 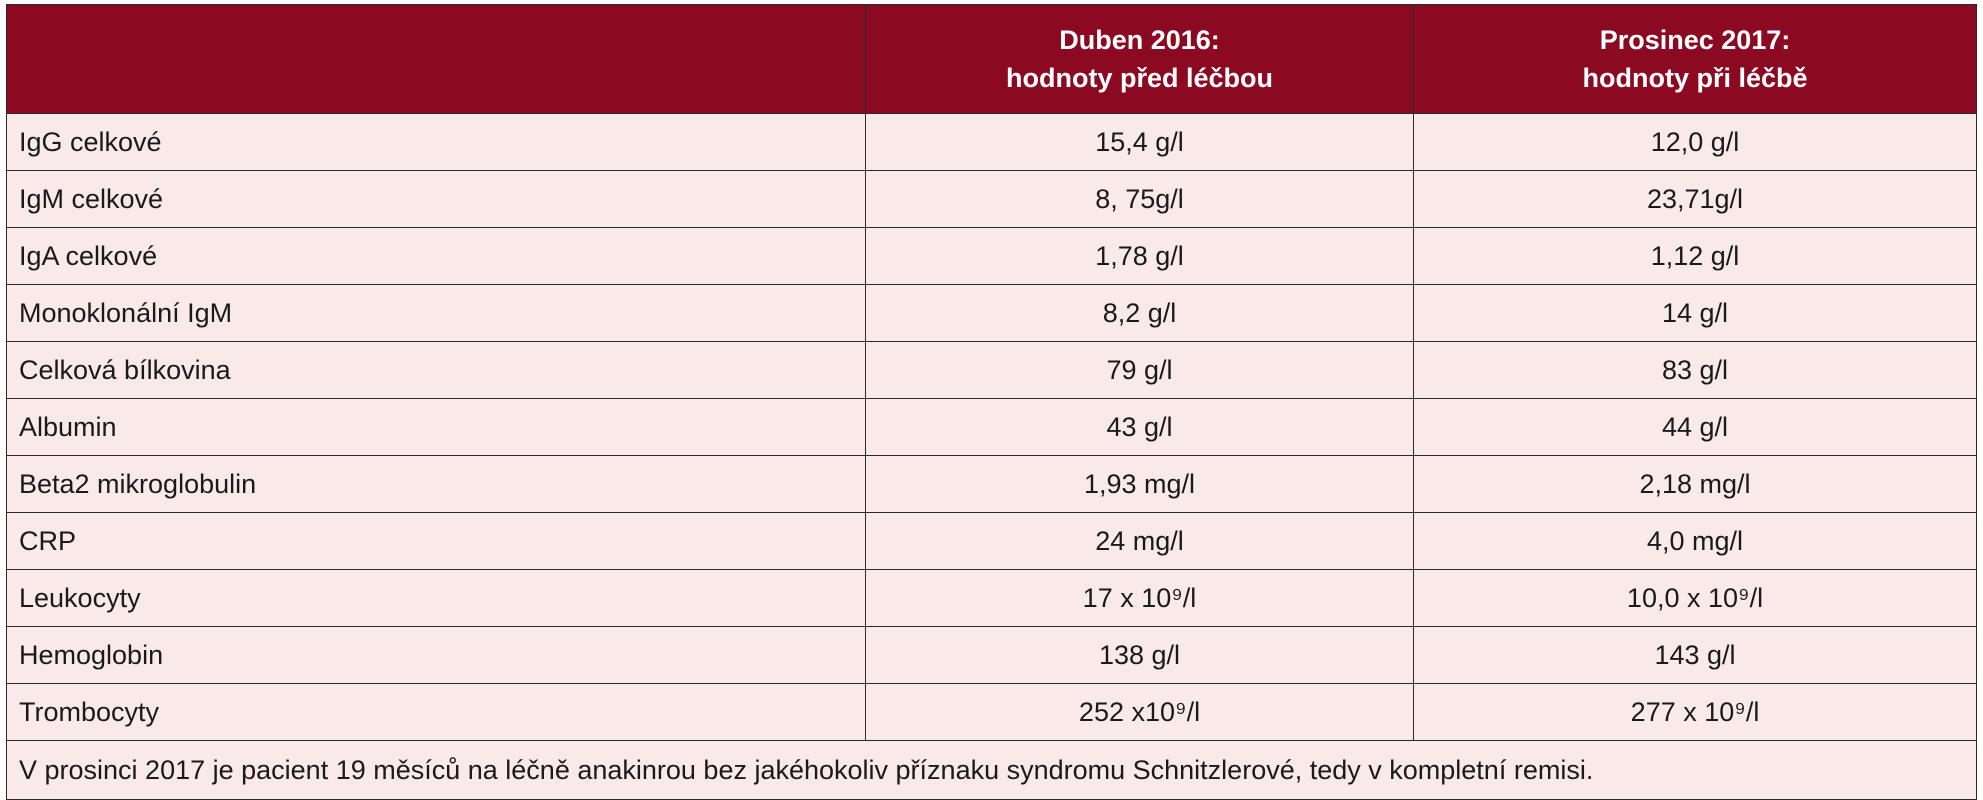 I want to click on header-before-date: Duben 2016:, so click(x=1139, y=40).